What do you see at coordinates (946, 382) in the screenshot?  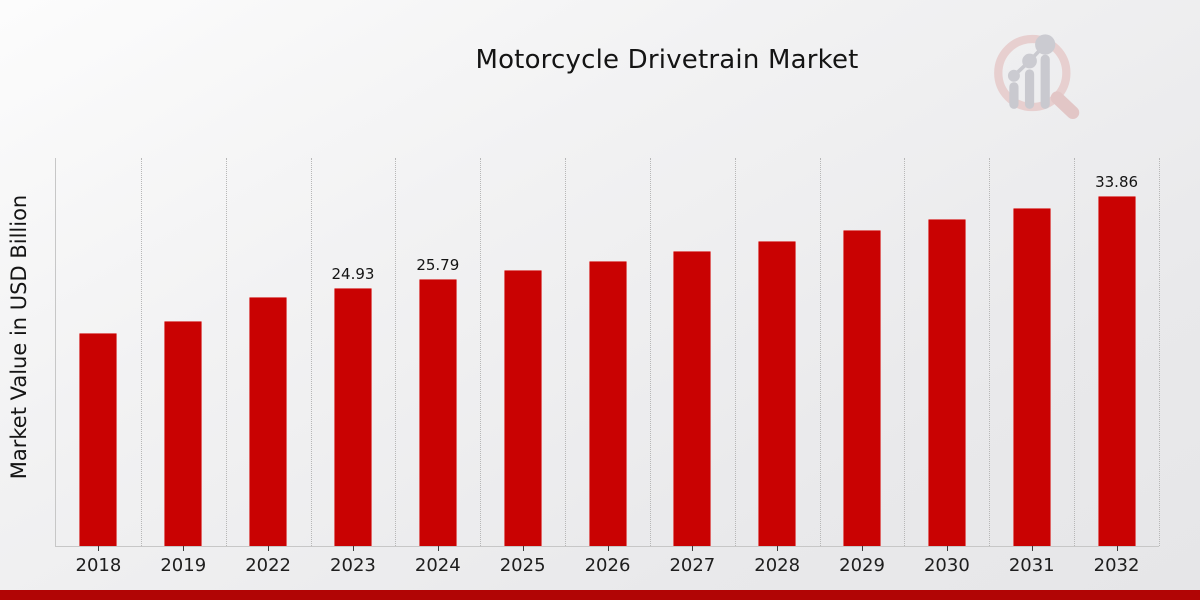 I see `bar-2030` at bounding box center [946, 382].